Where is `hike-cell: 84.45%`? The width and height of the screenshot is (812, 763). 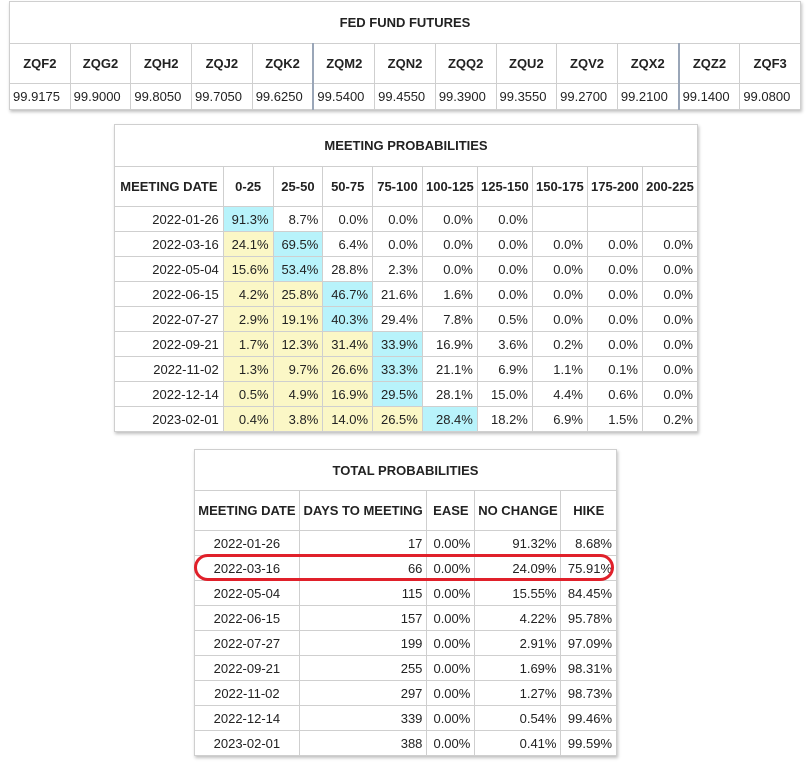 hike-cell: 84.45% is located at coordinates (588, 593).